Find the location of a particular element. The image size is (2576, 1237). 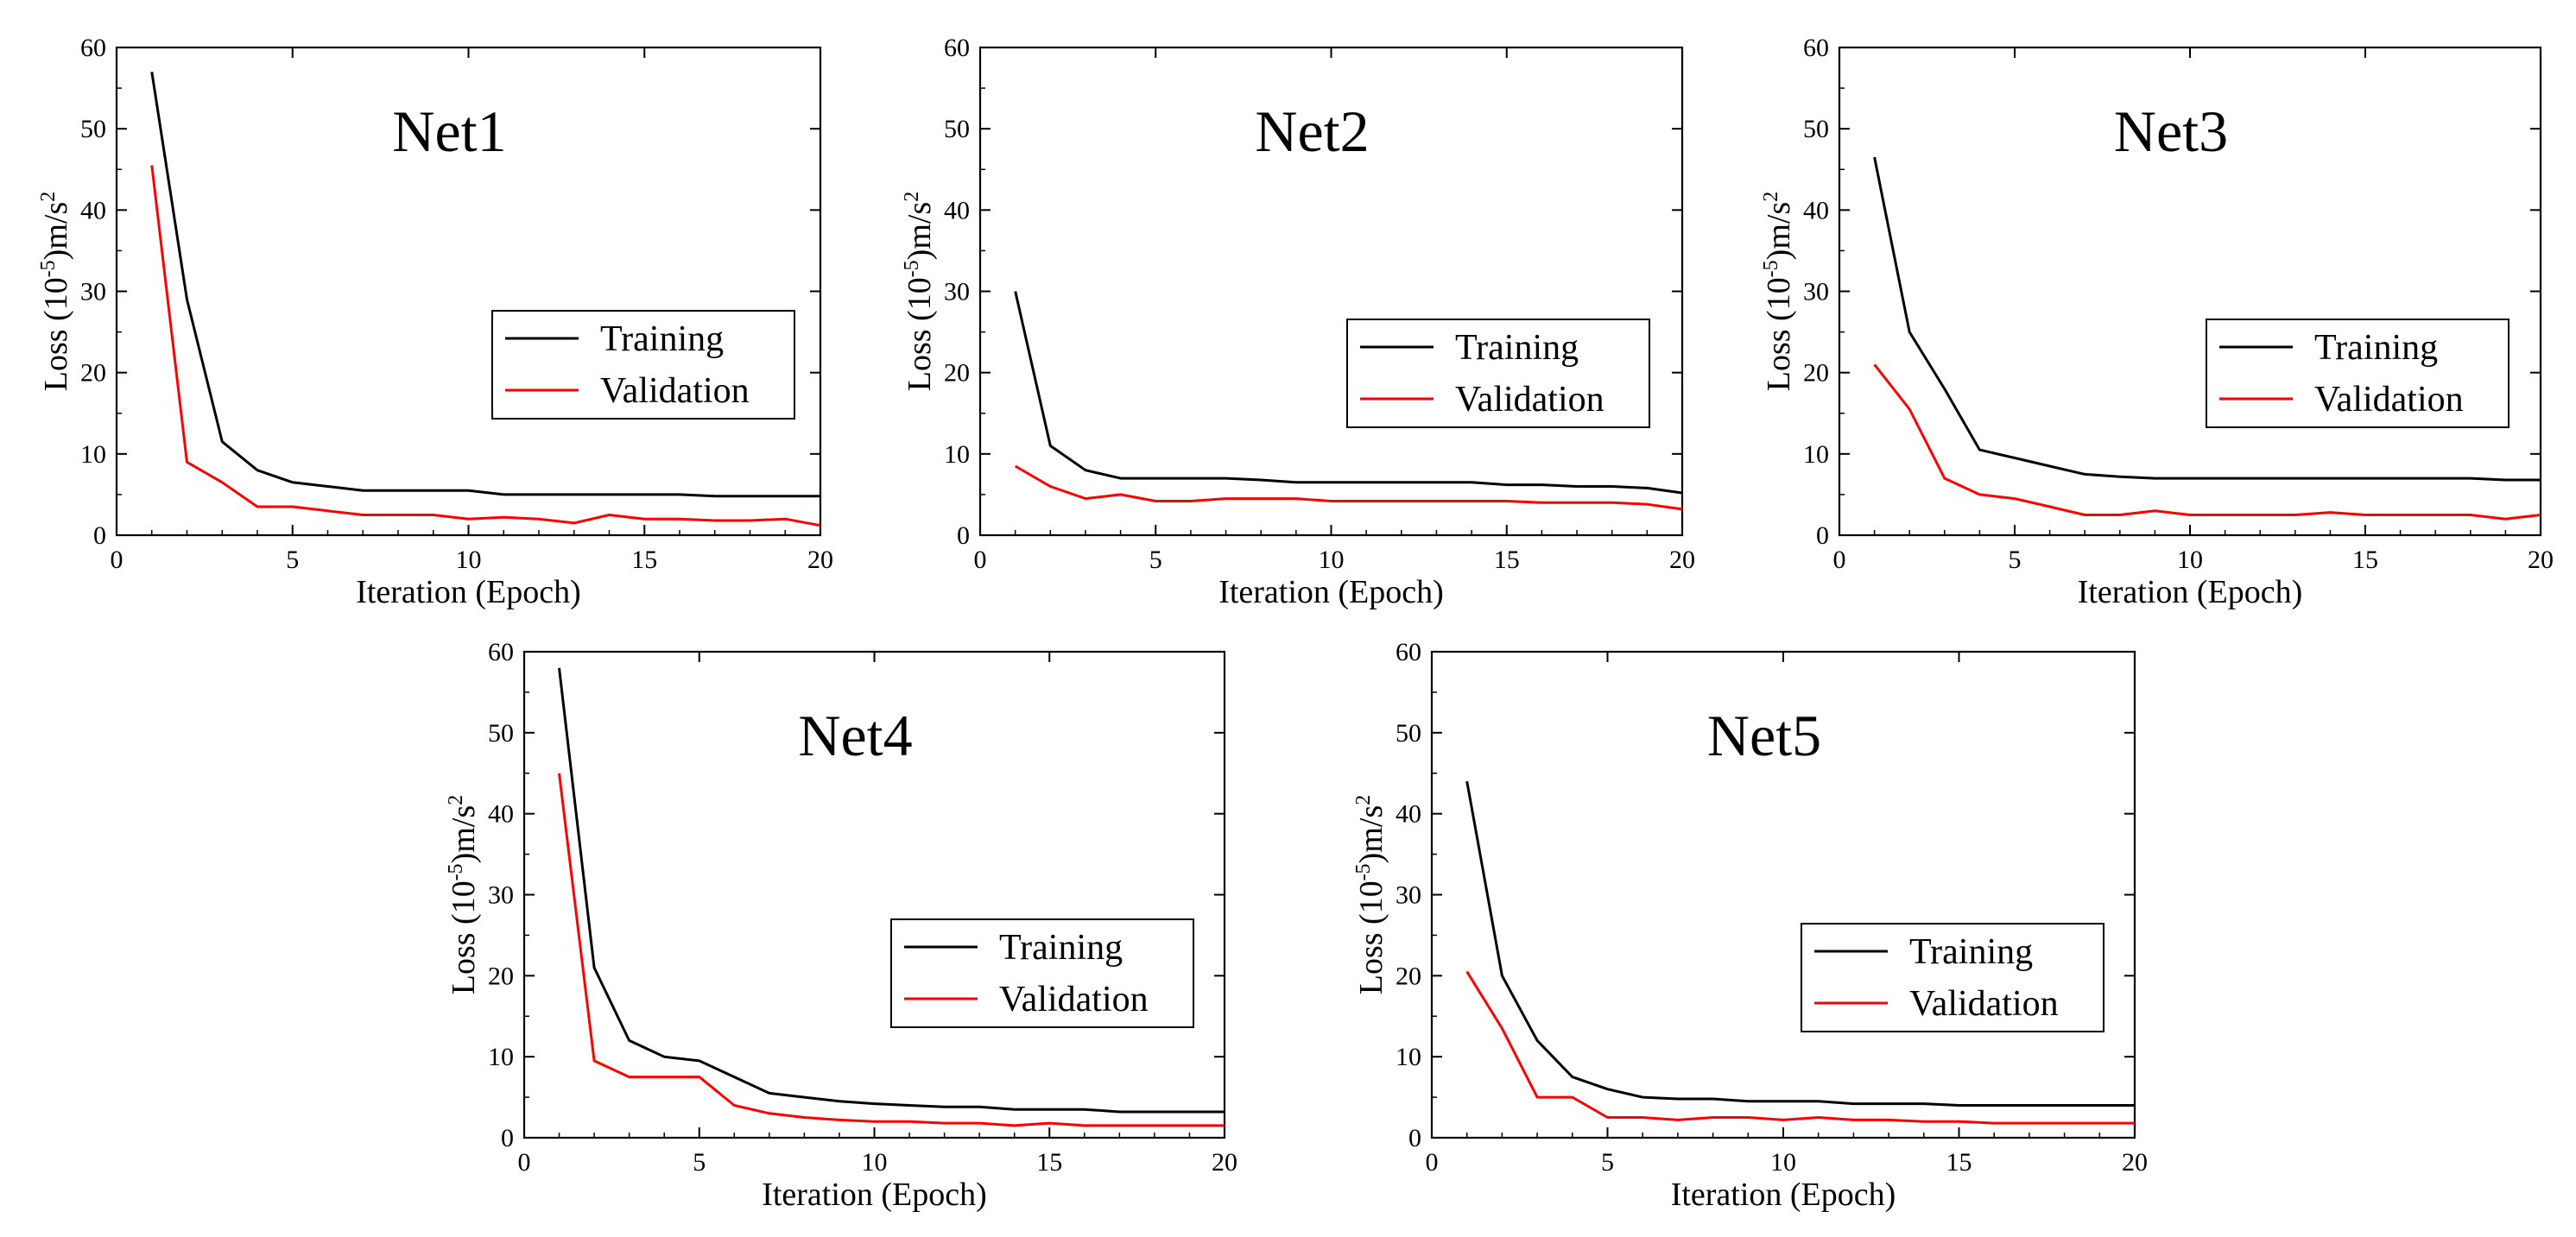

panel-title: Net2 is located at coordinates (1312, 131).